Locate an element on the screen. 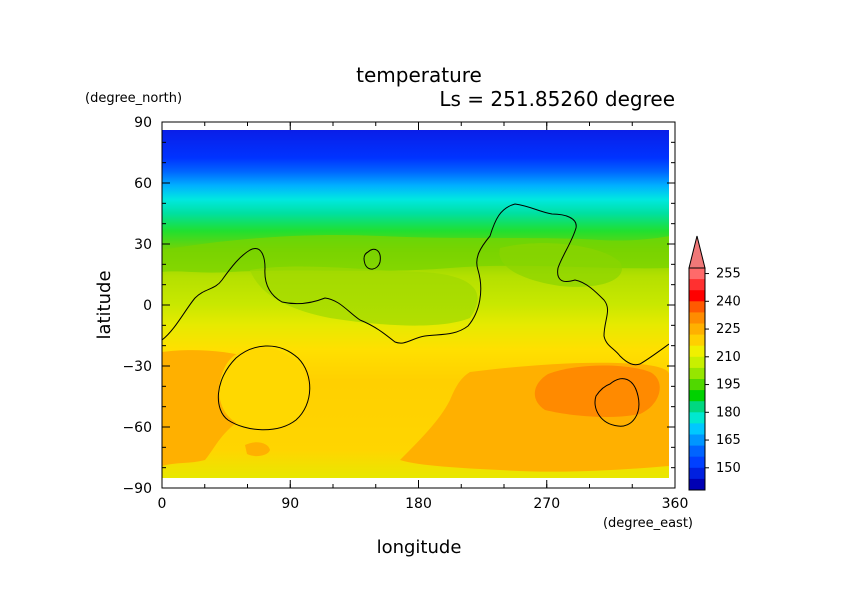  colorbar-frame is located at coordinates (697, 379).